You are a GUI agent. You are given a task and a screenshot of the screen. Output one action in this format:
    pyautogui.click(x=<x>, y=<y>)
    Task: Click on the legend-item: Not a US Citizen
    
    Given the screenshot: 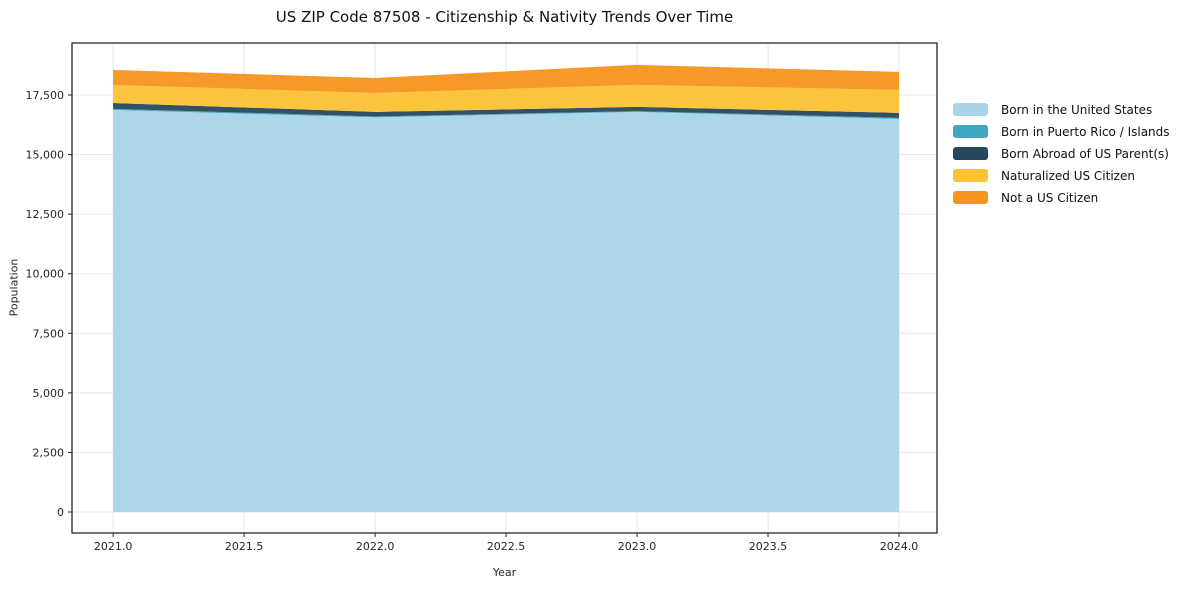 What is the action you would take?
    pyautogui.click(x=1061, y=197)
    